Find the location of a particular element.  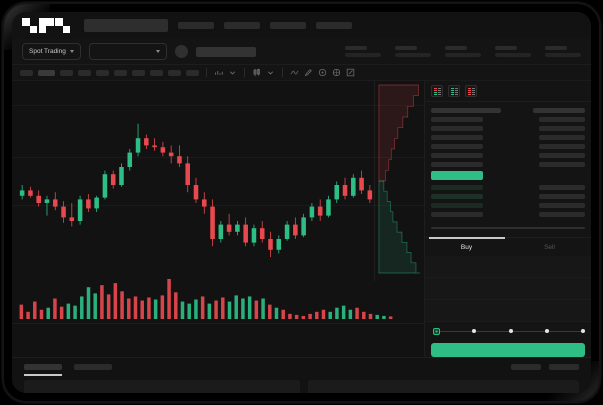

bottom-tab is located at coordinates (93, 367).